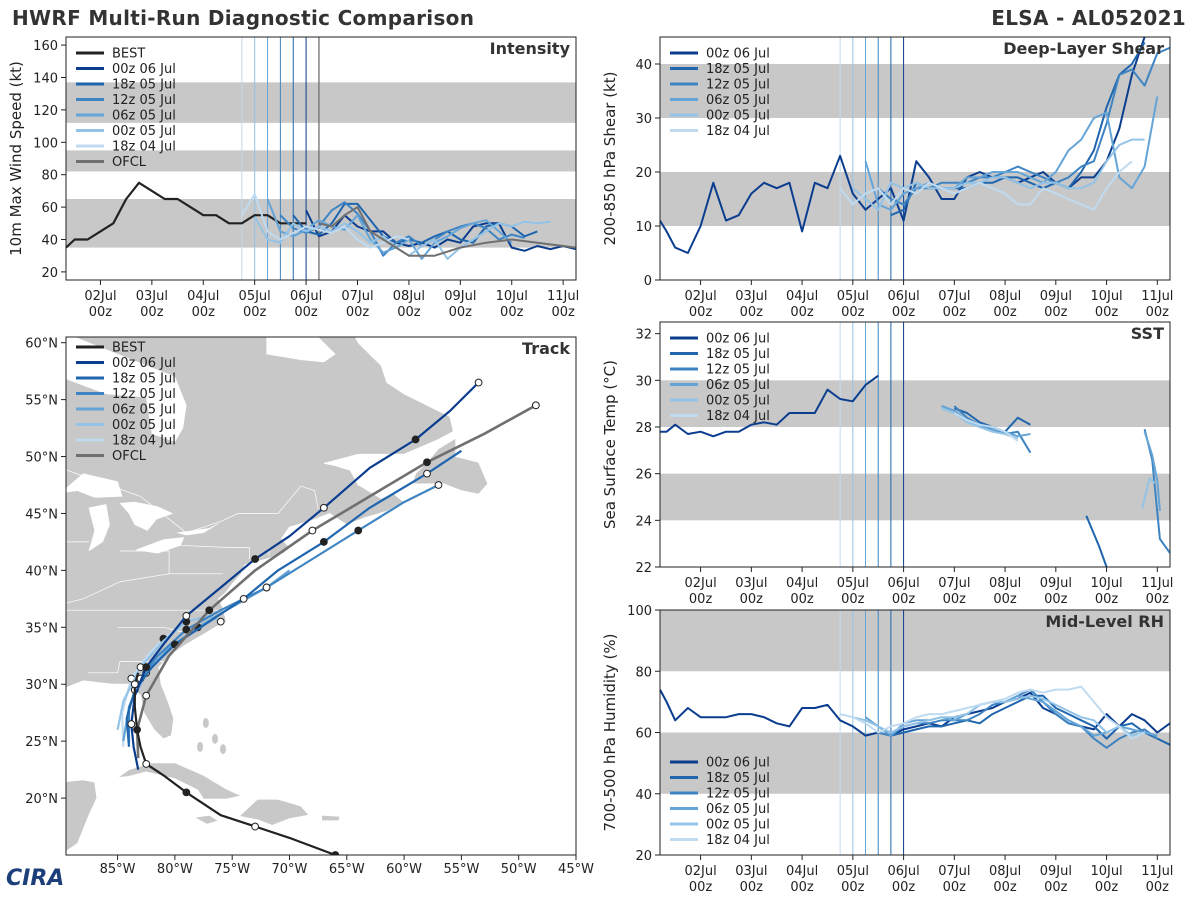  I want to click on x-tick-label: 10Jul, so click(1106, 296).